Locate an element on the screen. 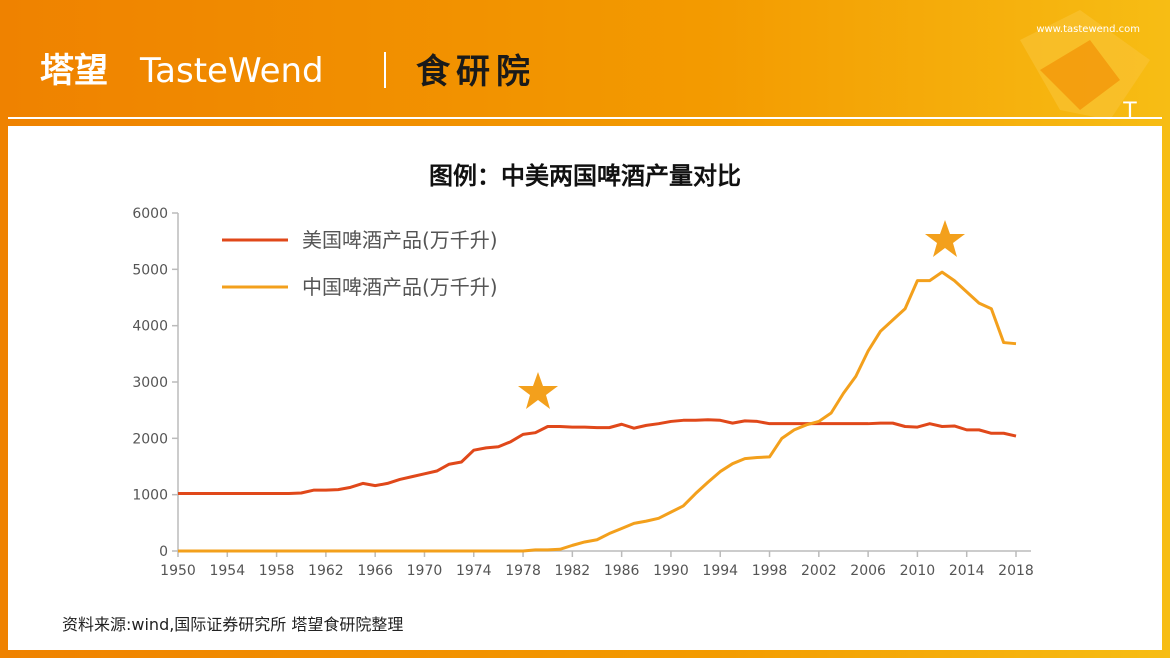 The height and width of the screenshot is (662, 1170). x-tick-label: 1954 is located at coordinates (227, 571).